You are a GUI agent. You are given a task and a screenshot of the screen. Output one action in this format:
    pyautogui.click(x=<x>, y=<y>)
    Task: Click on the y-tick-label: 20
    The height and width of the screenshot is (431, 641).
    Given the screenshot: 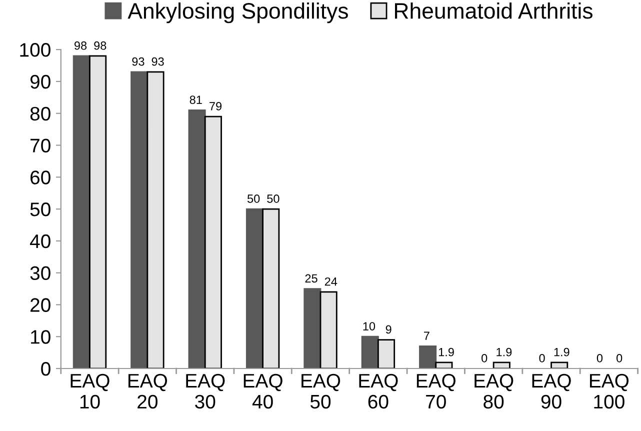 What is the action you would take?
    pyautogui.click(x=40, y=305)
    